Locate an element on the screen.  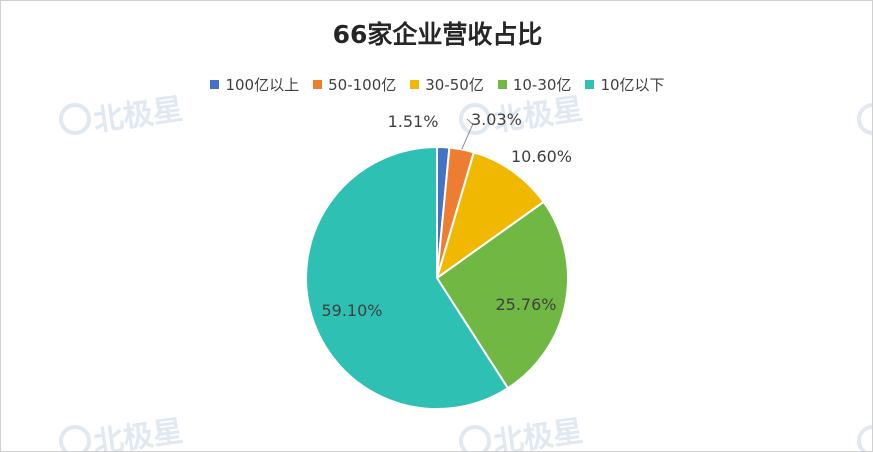
data-label: 25.76% is located at coordinates (525, 304).